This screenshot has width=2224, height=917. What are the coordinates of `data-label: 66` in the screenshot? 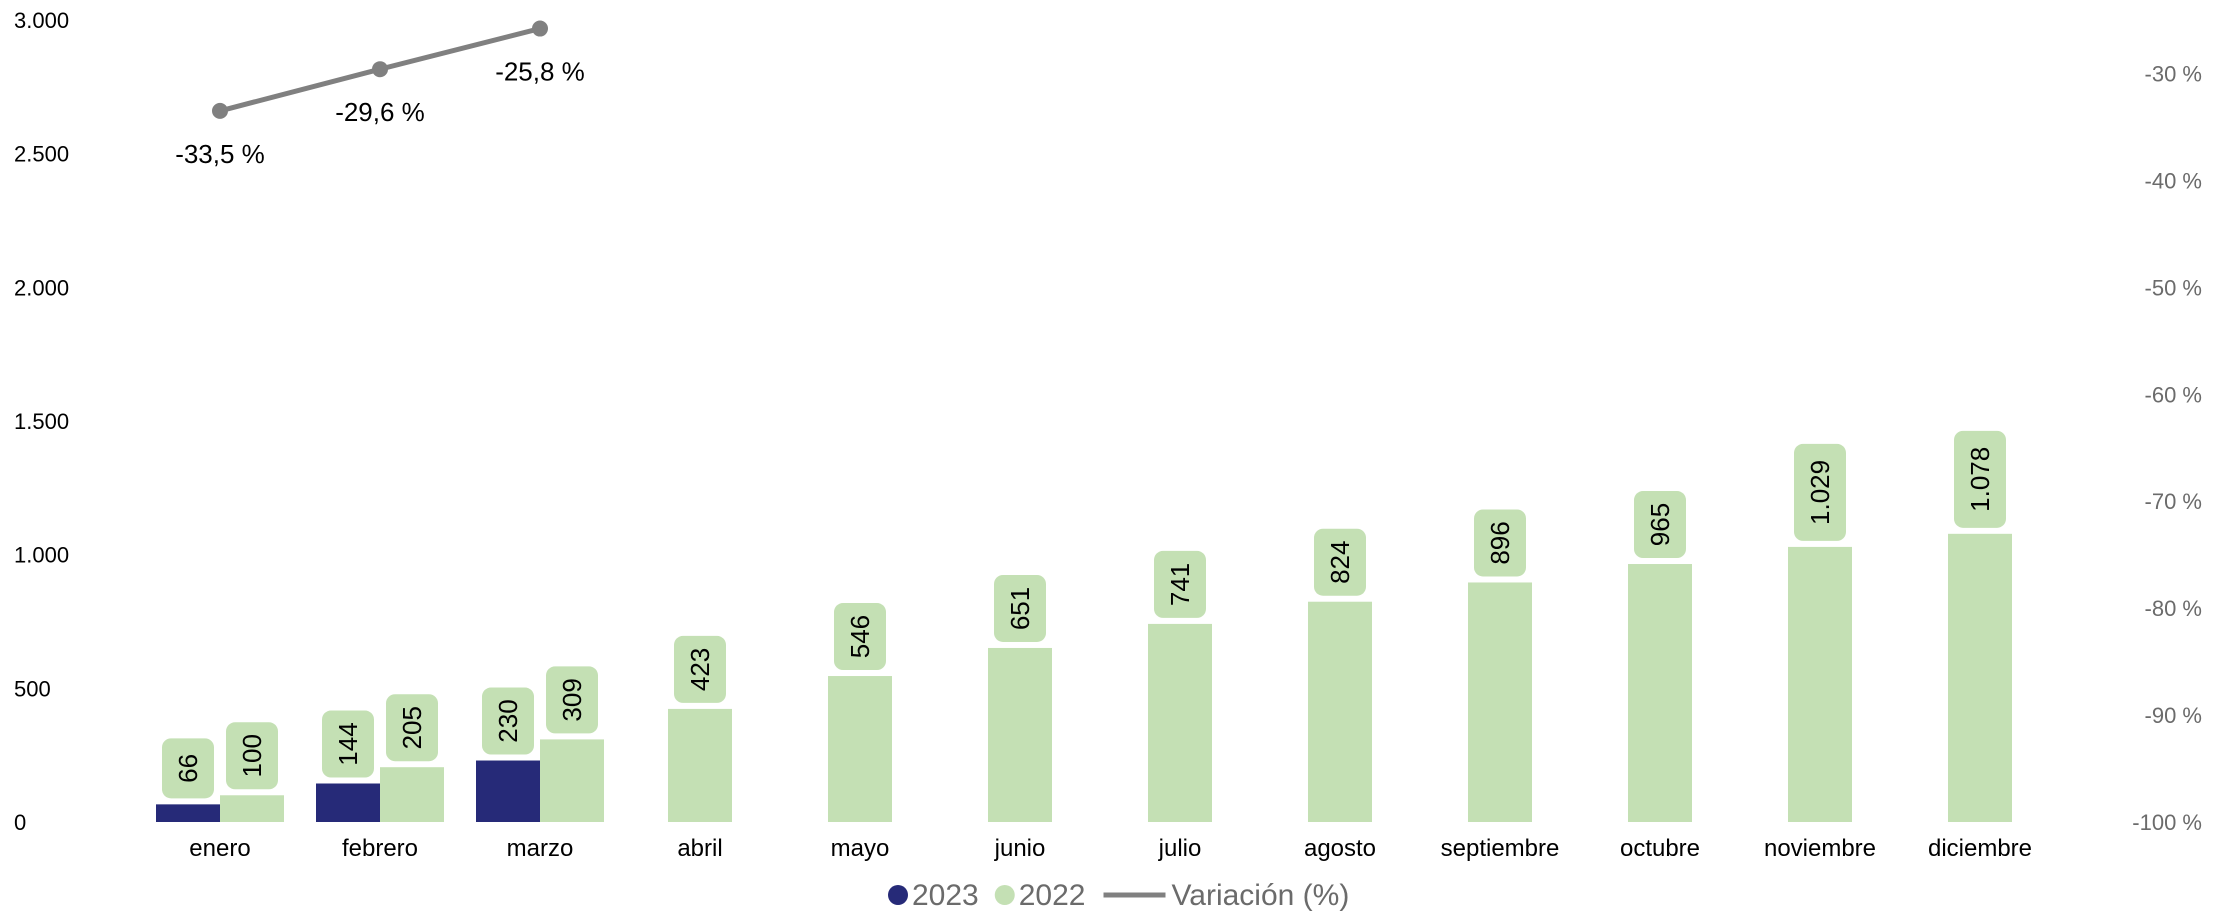 It's located at (188, 768).